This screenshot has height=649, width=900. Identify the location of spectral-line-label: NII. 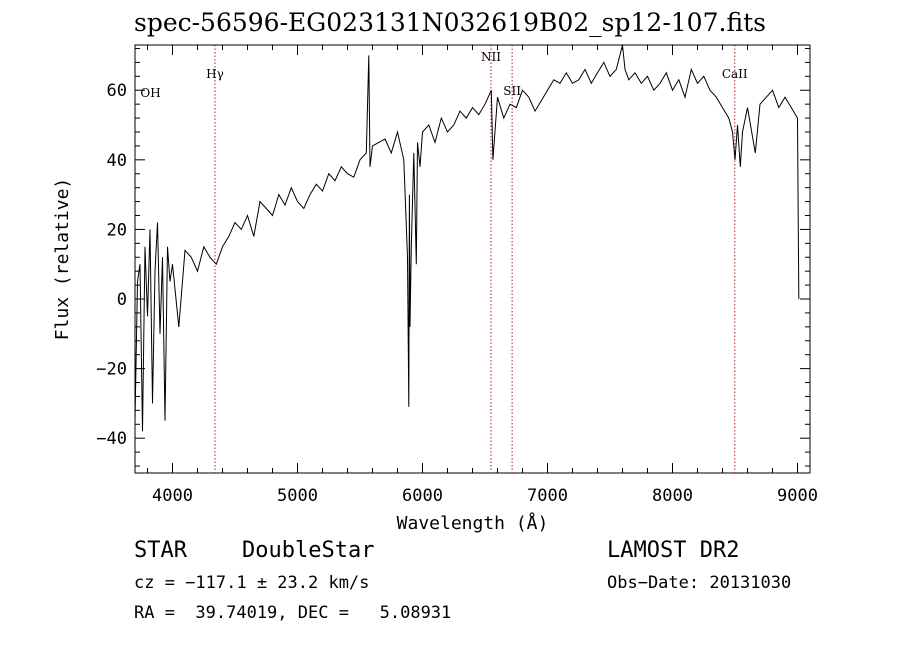
(491, 57).